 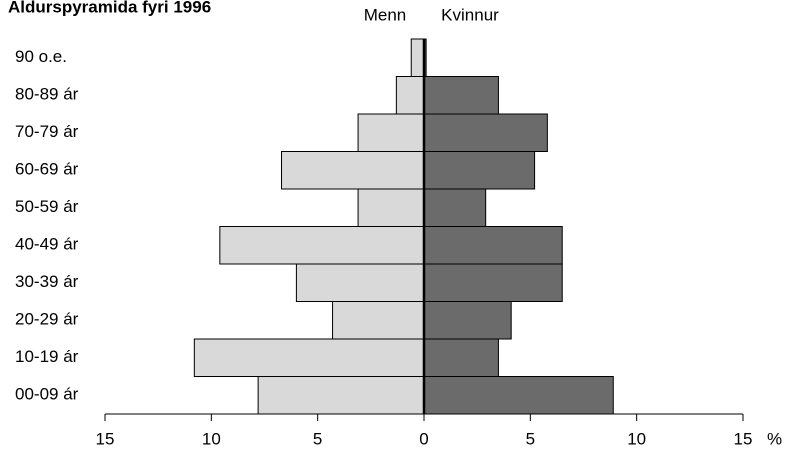 I want to click on y-tick-label: 80-89 ár, so click(x=47, y=94).